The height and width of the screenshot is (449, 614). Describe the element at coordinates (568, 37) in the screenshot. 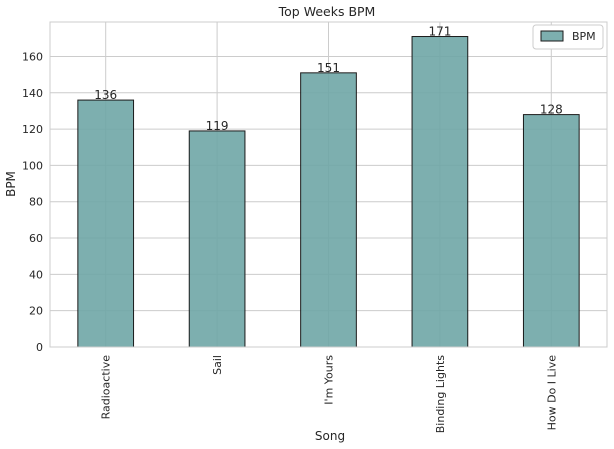

I see `legend: BPM` at that location.